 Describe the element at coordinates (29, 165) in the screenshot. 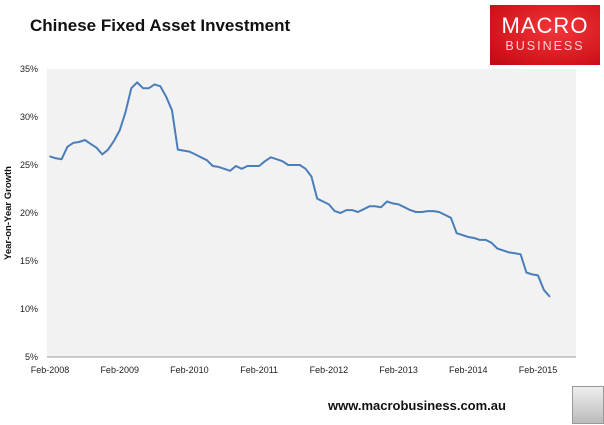

I see `y-tick-label: 25%` at that location.